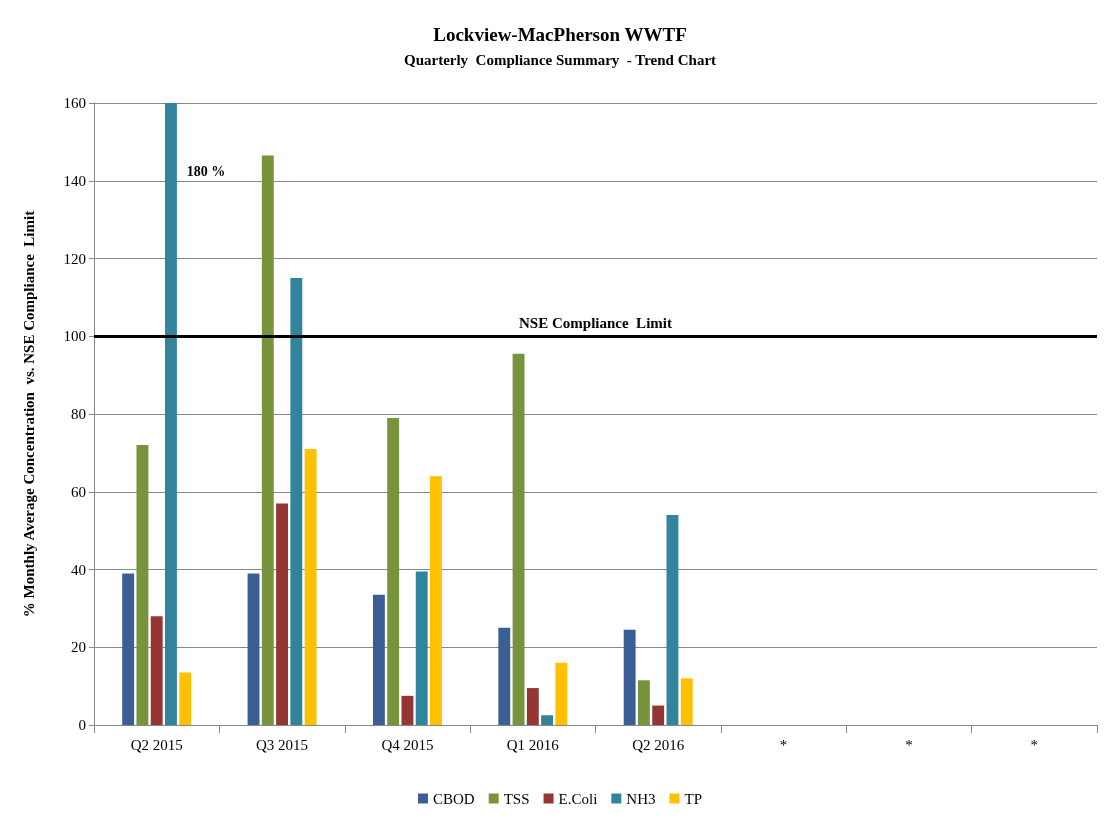 Image resolution: width=1120 pixels, height=819 pixels. Describe the element at coordinates (78, 569) in the screenshot. I see `y-tick-label: 40` at that location.